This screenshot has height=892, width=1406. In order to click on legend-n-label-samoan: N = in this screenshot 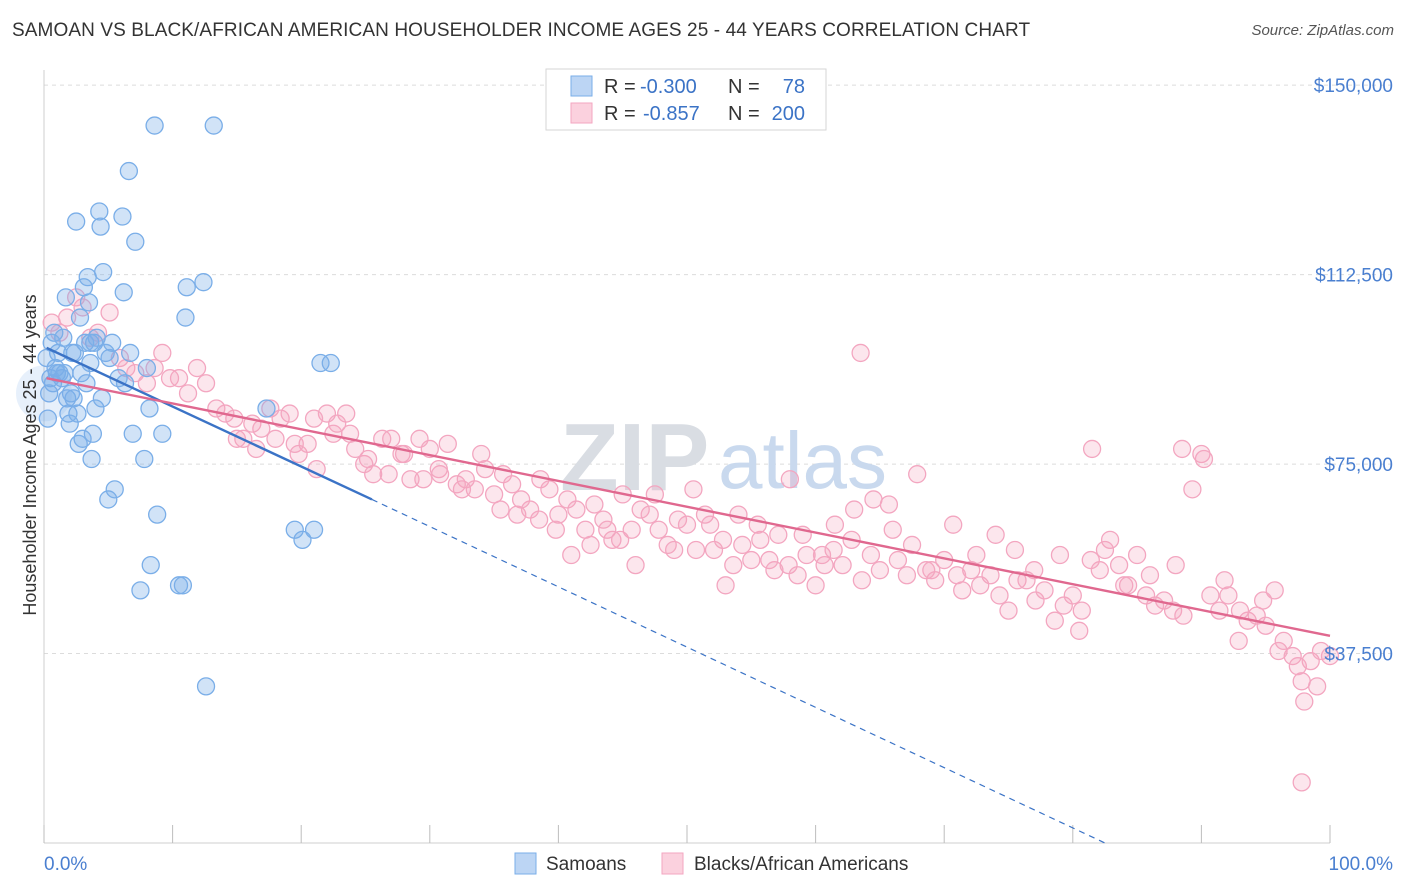, I will do `click(744, 87)`.